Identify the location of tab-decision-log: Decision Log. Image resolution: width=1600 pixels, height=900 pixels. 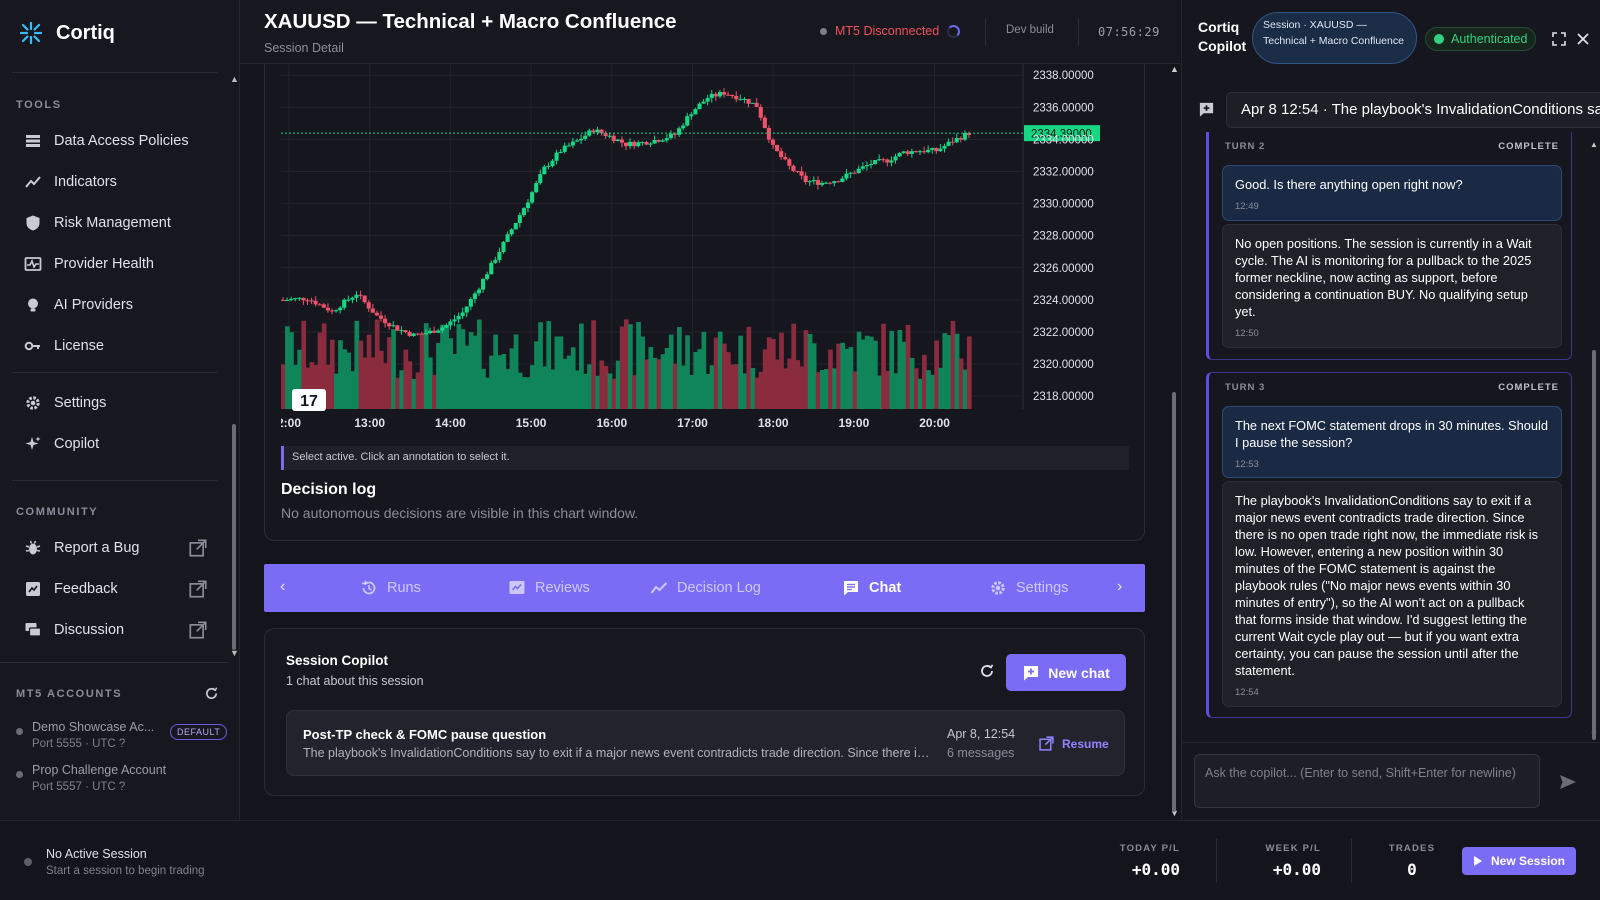
(705, 588).